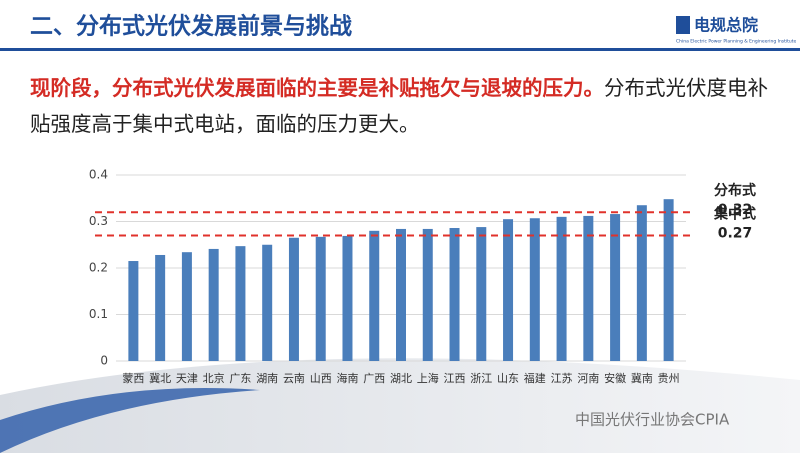 Image resolution: width=800 pixels, height=453 pixels. I want to click on x-tick-label: 天津, so click(187, 378).